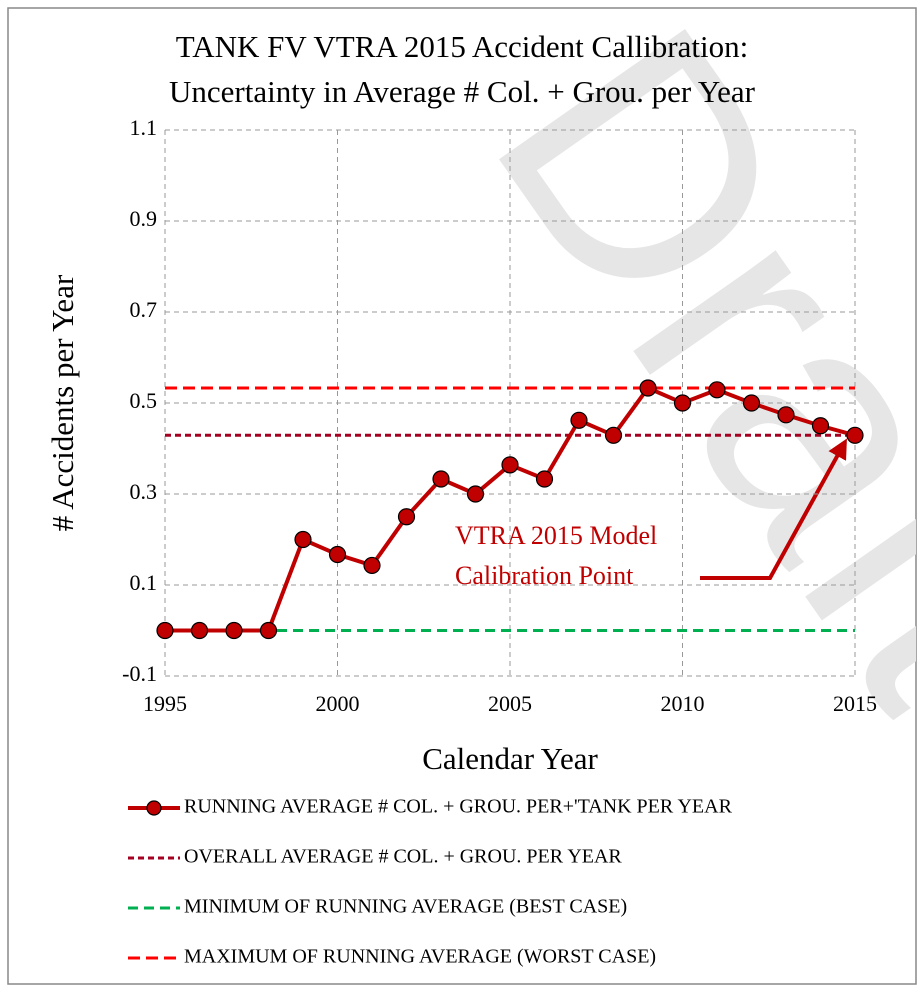  I want to click on x-tick-label: 2000, so click(338, 703).